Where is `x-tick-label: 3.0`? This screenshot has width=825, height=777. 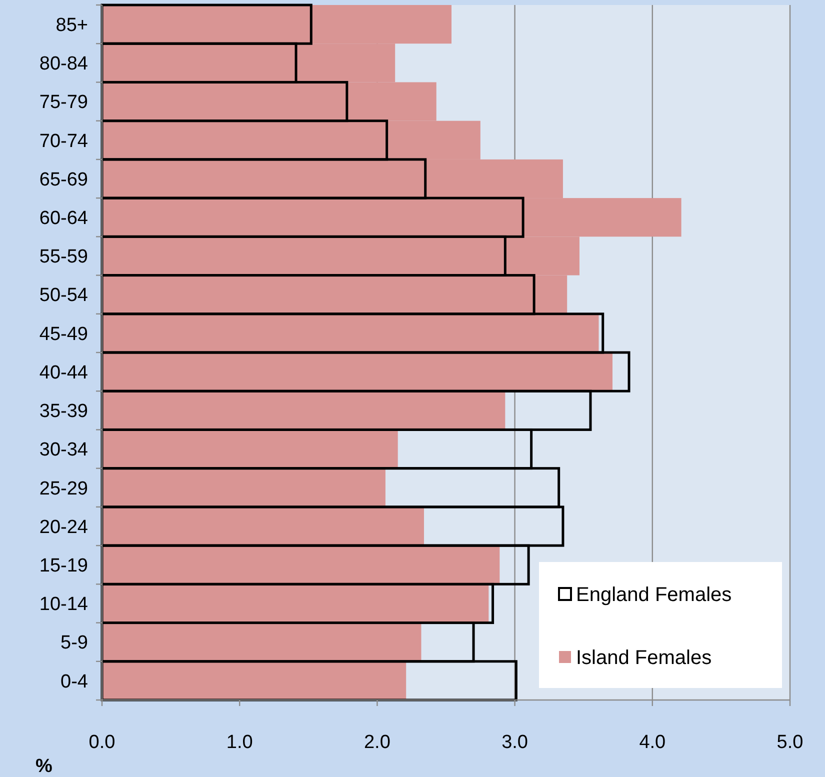
x-tick-label: 3.0 is located at coordinates (515, 742).